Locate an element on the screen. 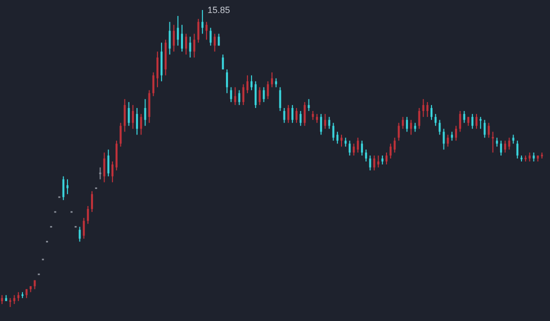 Image resolution: width=550 pixels, height=321 pixels. annotation: 15.85 is located at coordinates (218, 10).